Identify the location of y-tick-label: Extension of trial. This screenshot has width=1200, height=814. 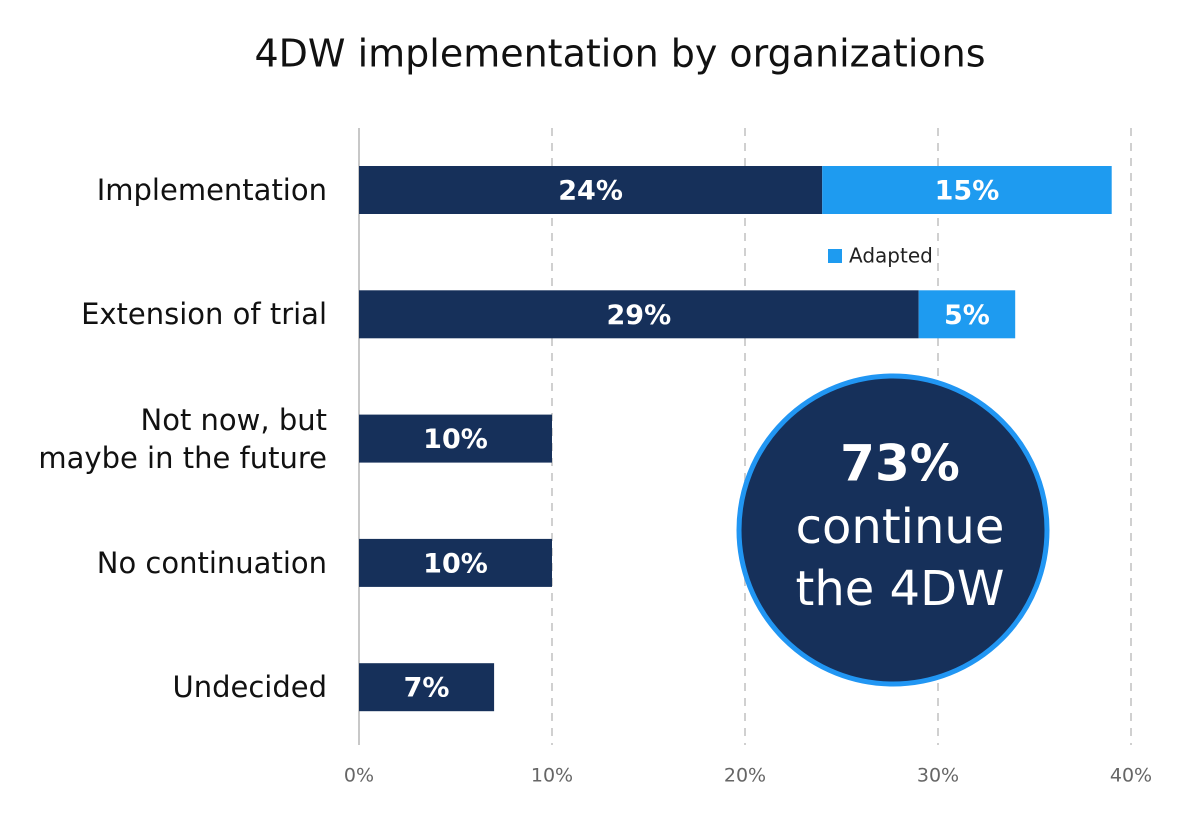
(204, 314).